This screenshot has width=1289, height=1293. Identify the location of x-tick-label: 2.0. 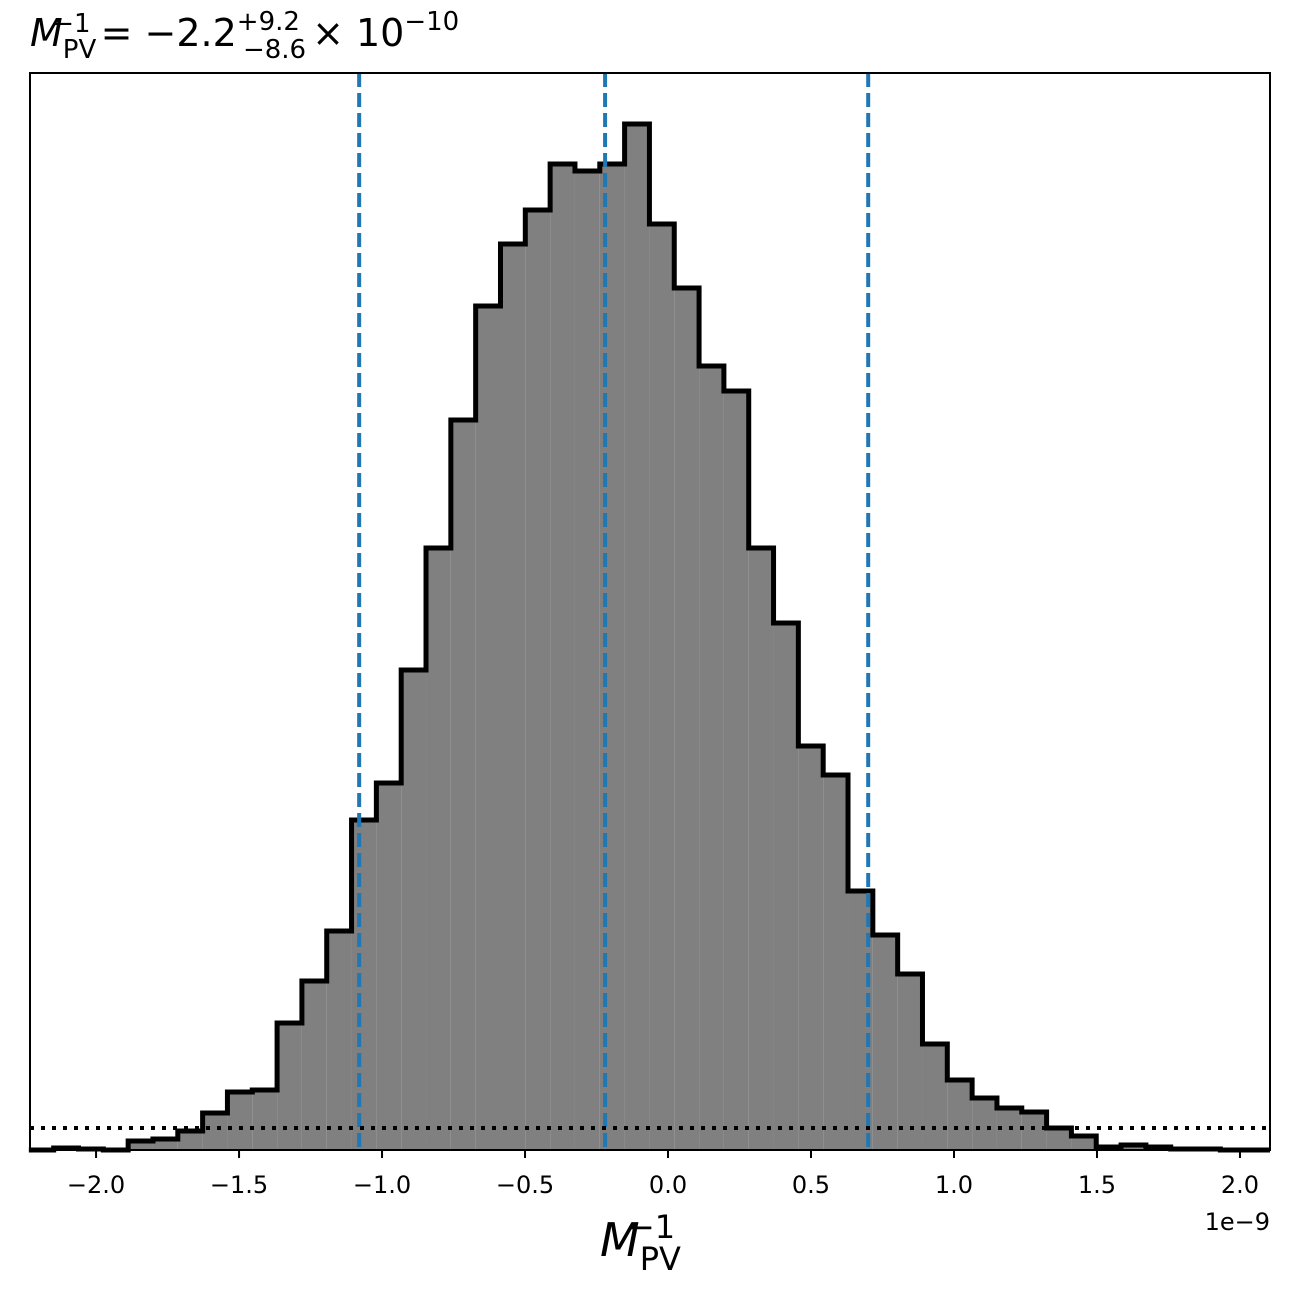
(1240, 1185).